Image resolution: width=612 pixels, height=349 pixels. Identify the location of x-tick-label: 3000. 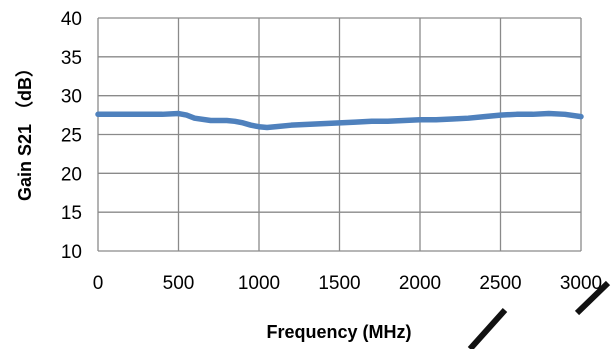
(581, 283).